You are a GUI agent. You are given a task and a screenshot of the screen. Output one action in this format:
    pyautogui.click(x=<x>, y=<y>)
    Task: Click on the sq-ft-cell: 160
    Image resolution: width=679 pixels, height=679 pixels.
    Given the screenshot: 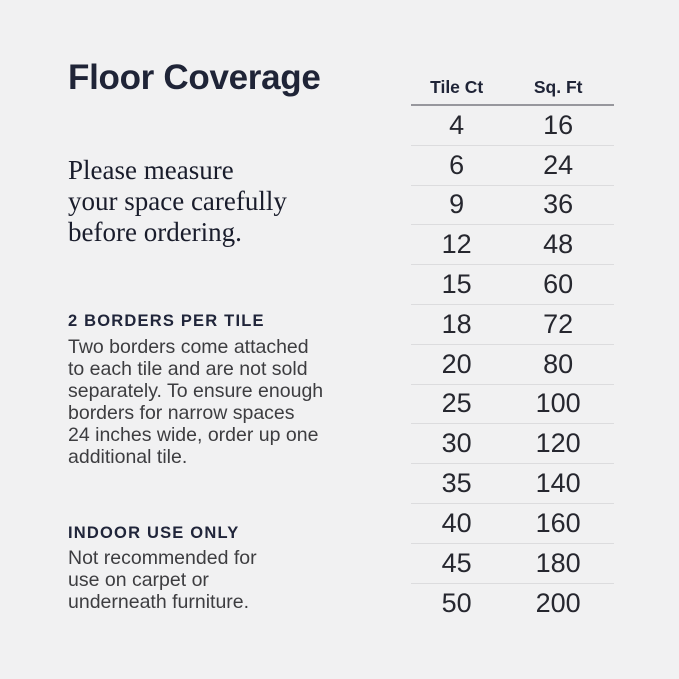 What is the action you would take?
    pyautogui.click(x=558, y=522)
    